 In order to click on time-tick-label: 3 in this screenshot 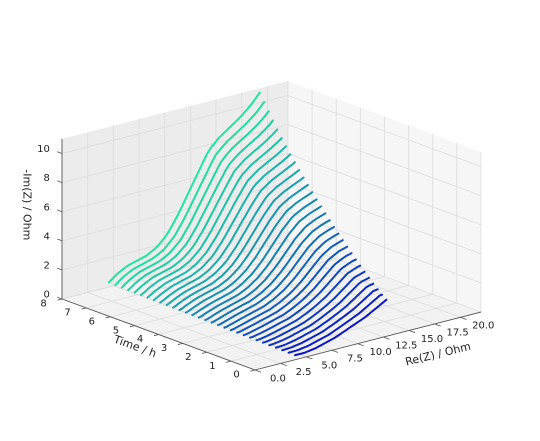, I will do `click(164, 348)`.